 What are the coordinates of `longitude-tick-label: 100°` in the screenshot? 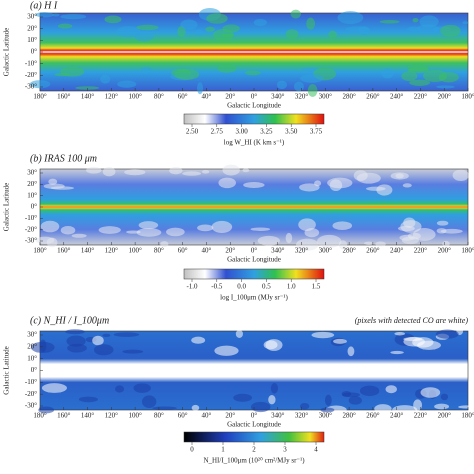 It's located at (135, 416).